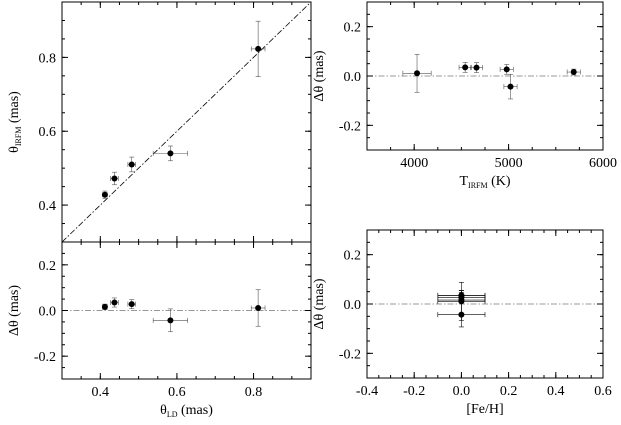  What do you see at coordinates (48, 132) in the screenshot?
I see `y-tick-label: 0.6` at bounding box center [48, 132].